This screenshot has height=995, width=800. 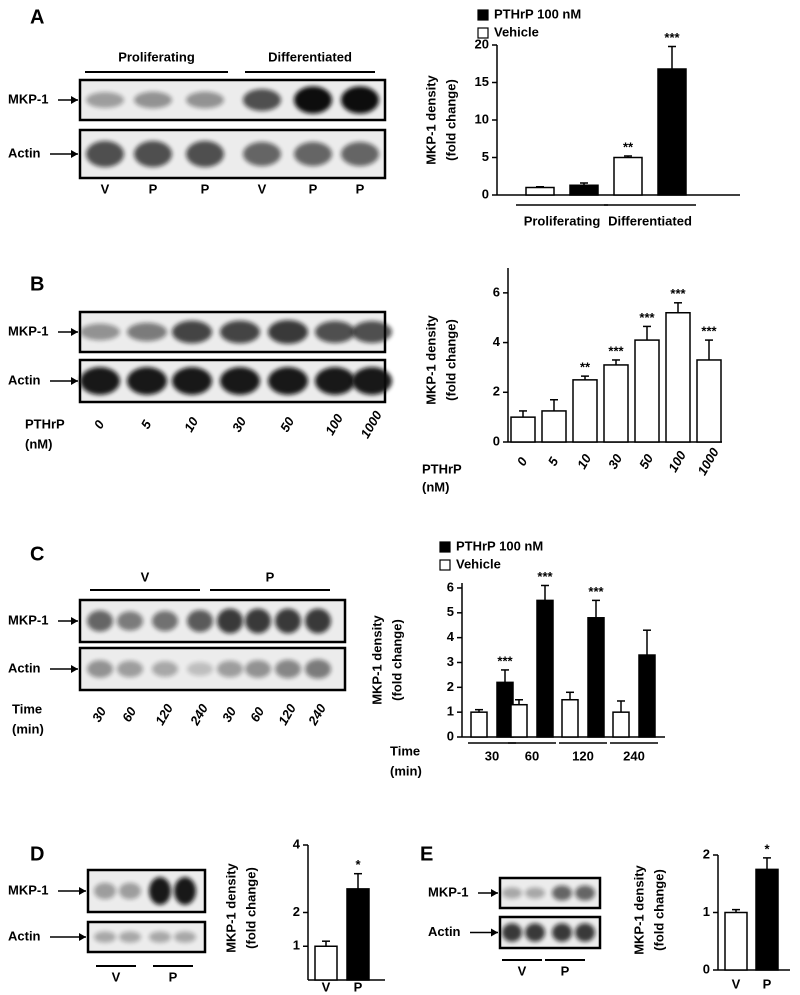 What do you see at coordinates (45, 423) in the screenshot?
I see `lane-title: PTHrP` at bounding box center [45, 423].